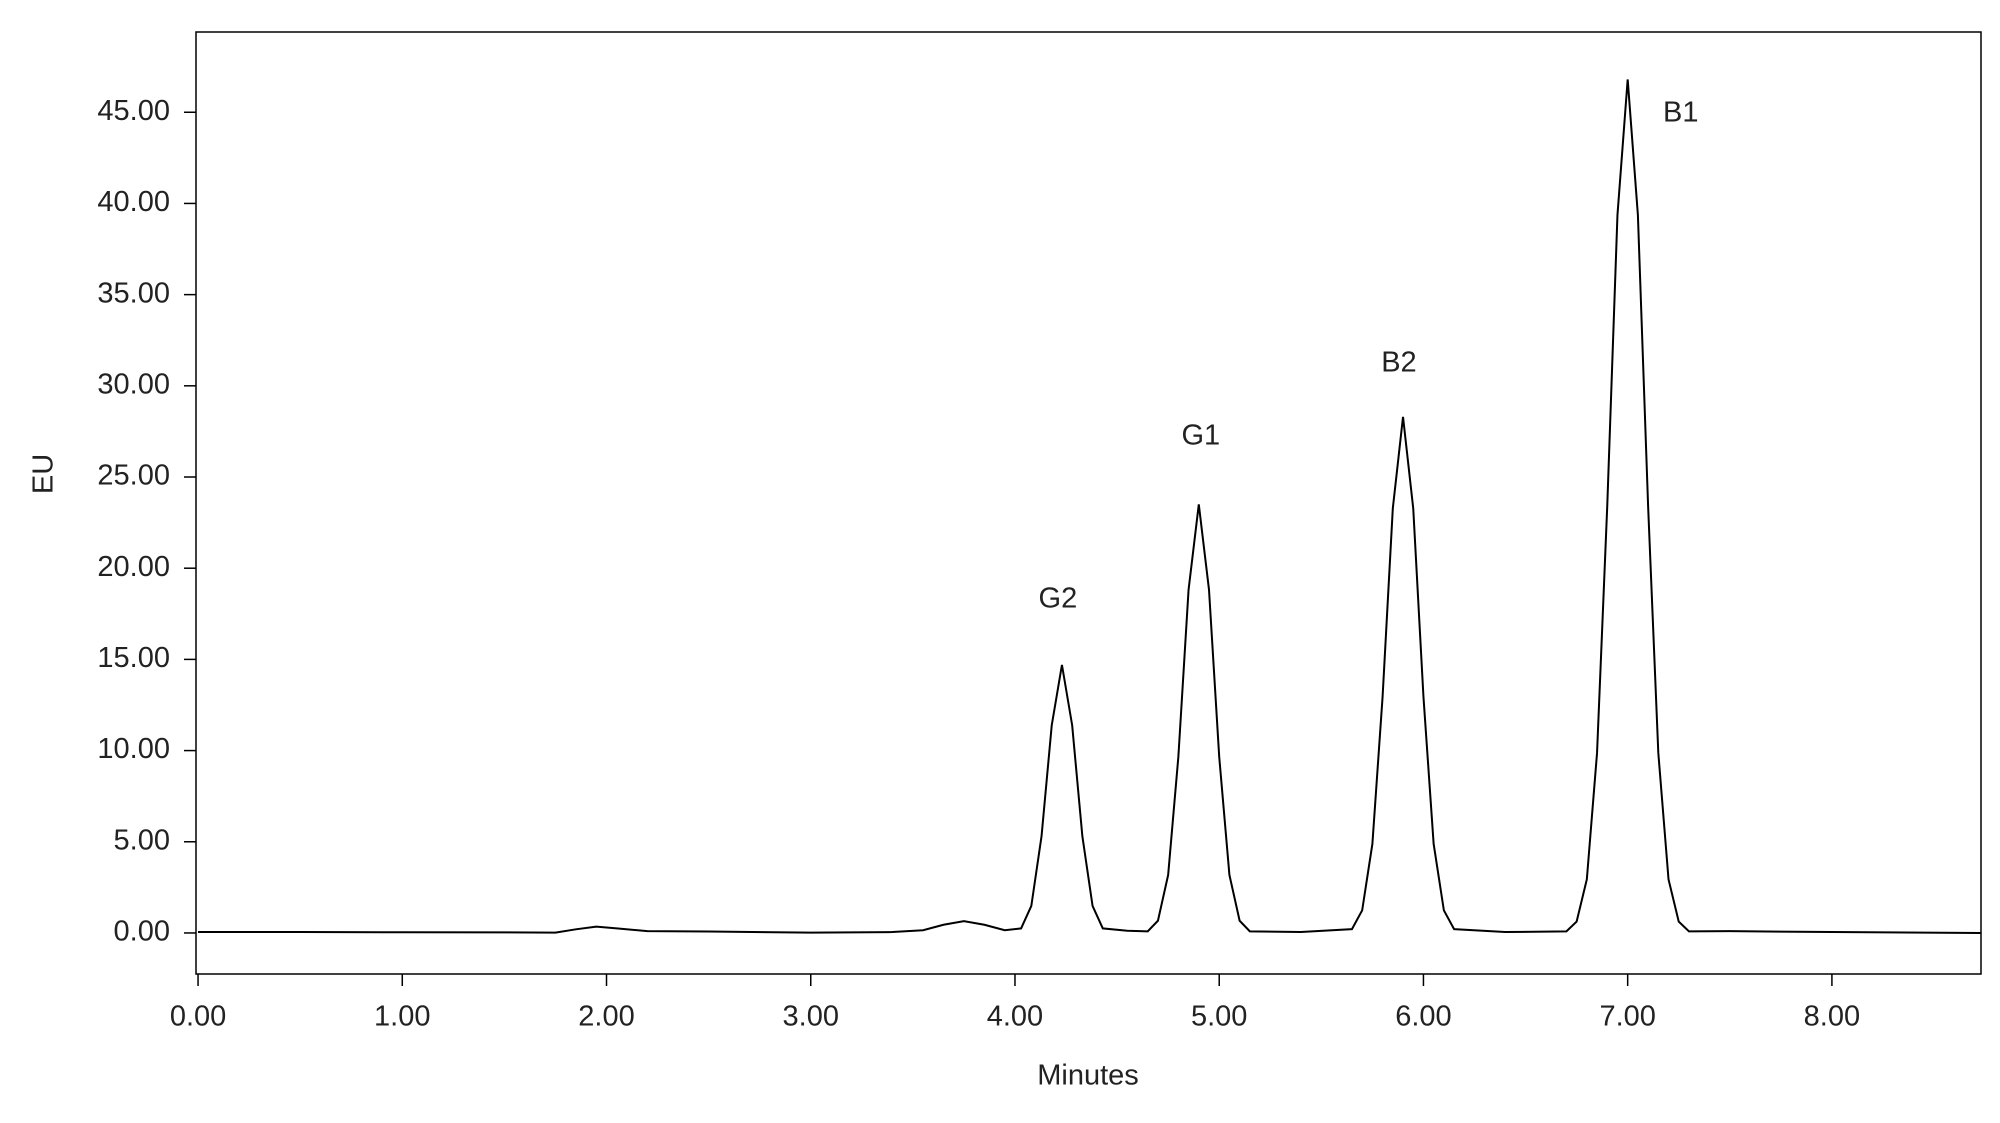  I want to click on y-tick-label: 35.00, so click(133, 293).